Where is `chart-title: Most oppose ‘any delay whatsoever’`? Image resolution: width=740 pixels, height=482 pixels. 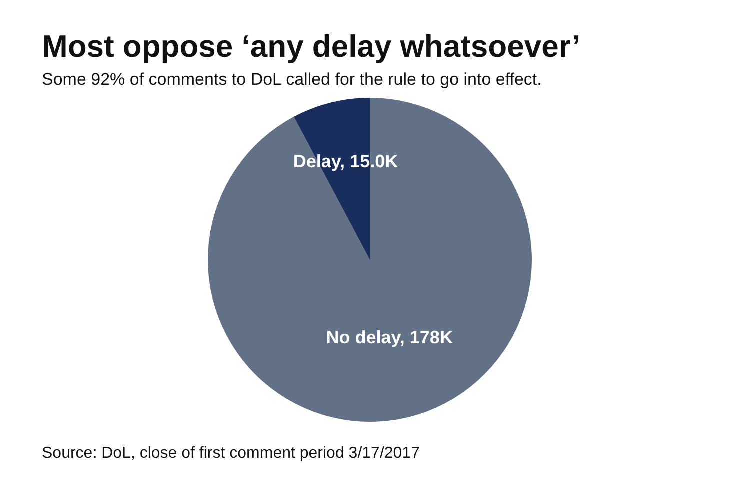
chart-title: Most oppose ‘any delay whatsoever’ is located at coordinates (311, 46).